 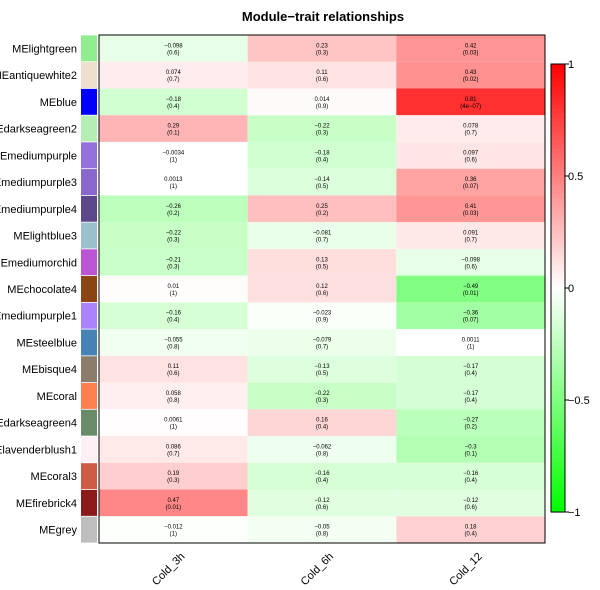 I want to click on cell-correlation-label: −0.26, so click(x=174, y=207).